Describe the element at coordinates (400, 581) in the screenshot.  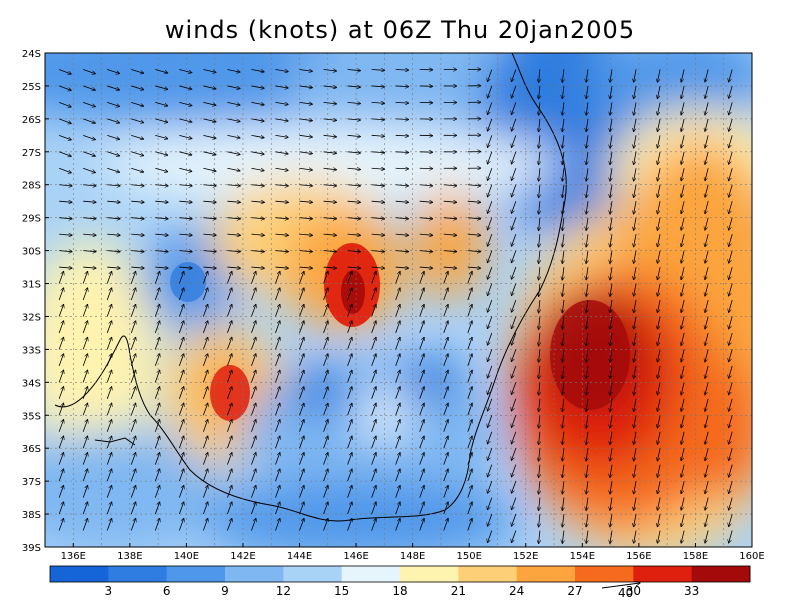
I see `colorbar: 3 6 9 12 15 18 21 24 27 30 33` at that location.